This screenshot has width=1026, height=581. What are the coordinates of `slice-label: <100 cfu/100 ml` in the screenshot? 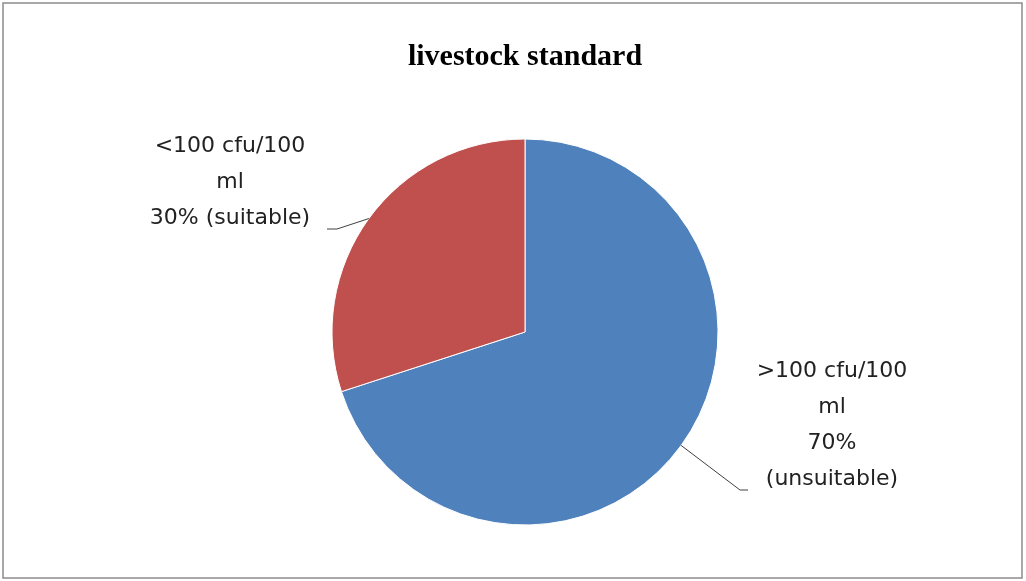 It's located at (230, 162).